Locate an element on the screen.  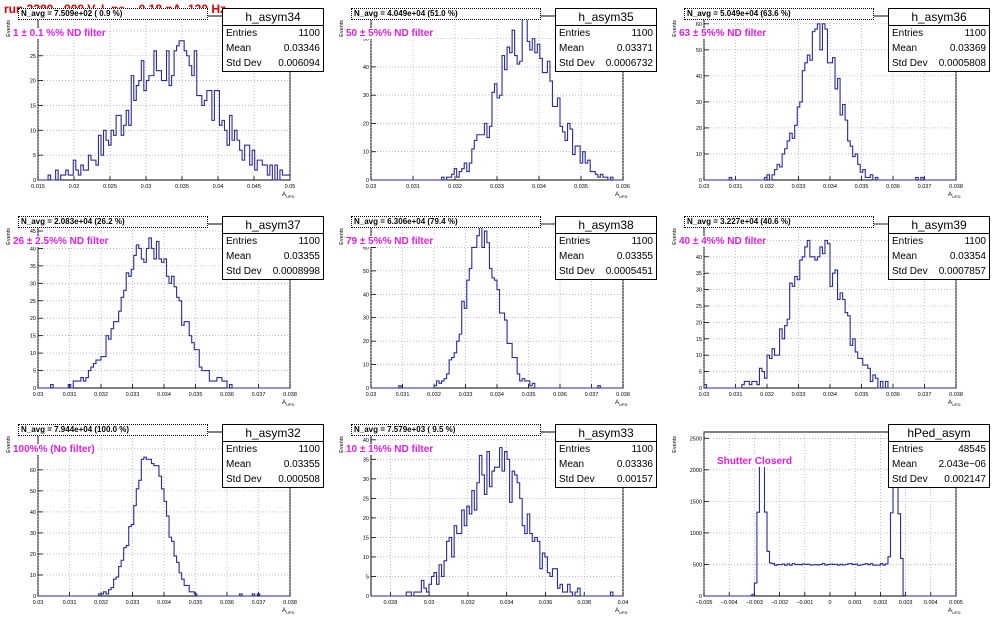
filter-annotation: 79 ± 5%% ND filter is located at coordinates (390, 241).